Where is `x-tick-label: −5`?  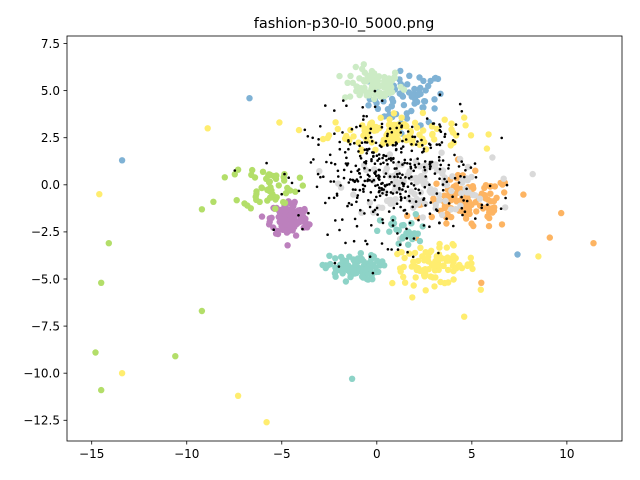 x-tick-label: −5 is located at coordinates (282, 454).